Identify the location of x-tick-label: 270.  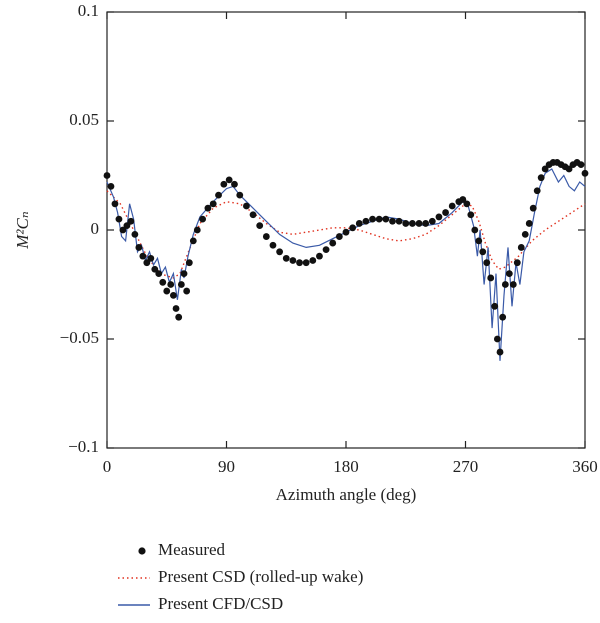
(466, 466).